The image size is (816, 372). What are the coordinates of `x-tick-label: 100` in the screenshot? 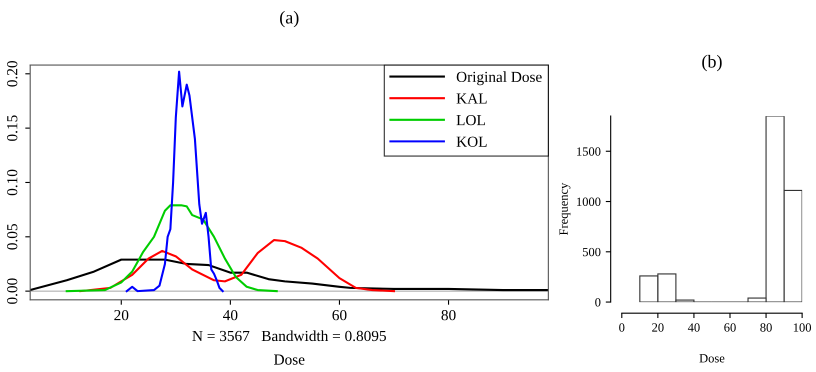 It's located at (803, 327).